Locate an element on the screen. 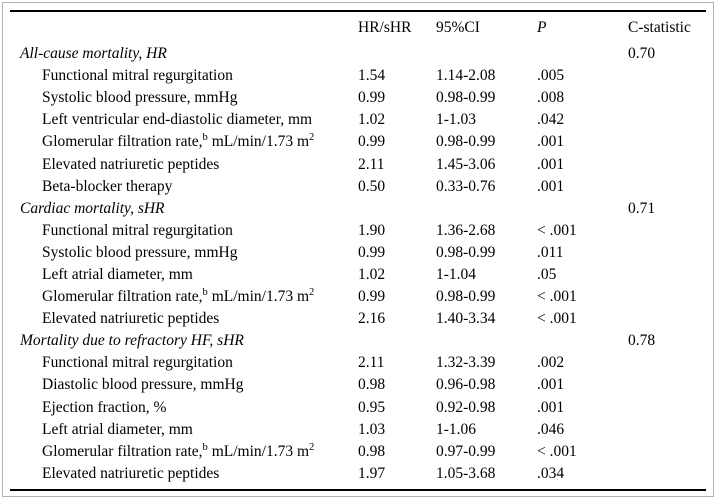 The width and height of the screenshot is (716, 499). p-value: .002 is located at coordinates (551, 363).